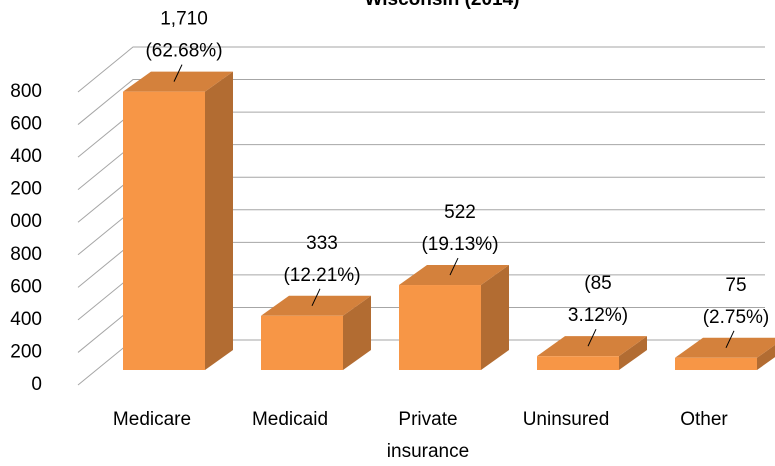  What do you see at coordinates (597, 283) in the screenshot?
I see `data-label: (85` at bounding box center [597, 283].